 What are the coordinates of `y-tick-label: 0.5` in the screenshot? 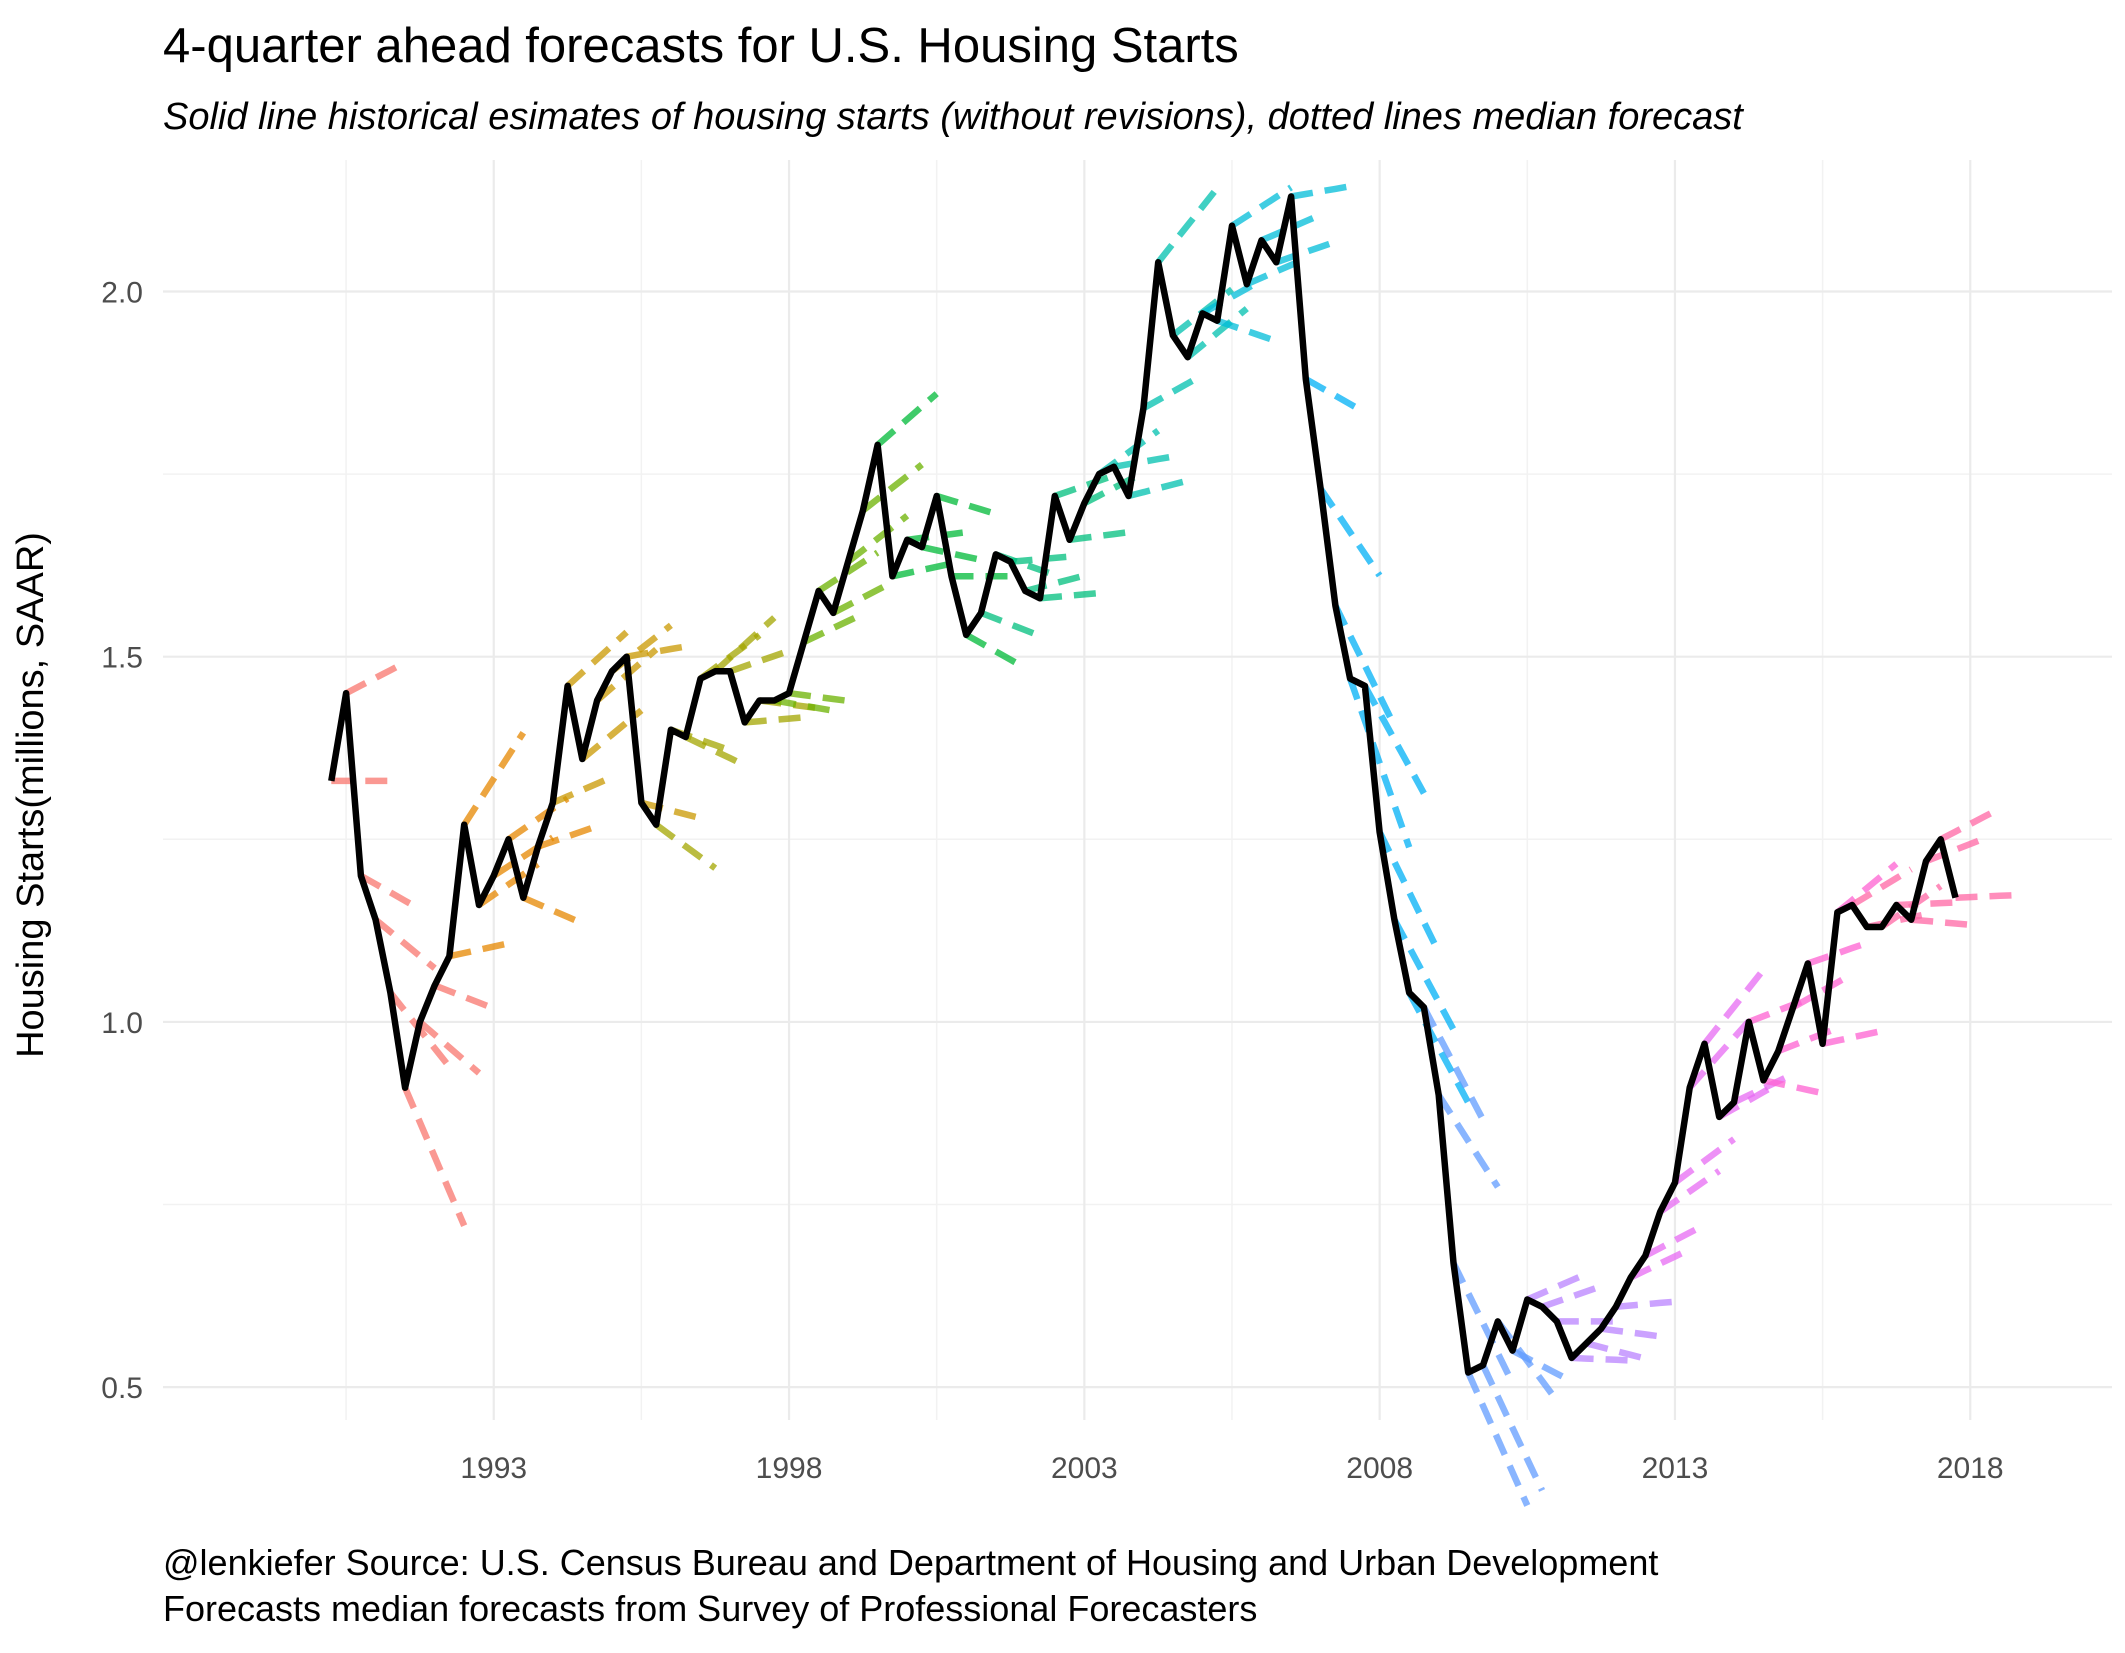 It's located at (122, 1388).